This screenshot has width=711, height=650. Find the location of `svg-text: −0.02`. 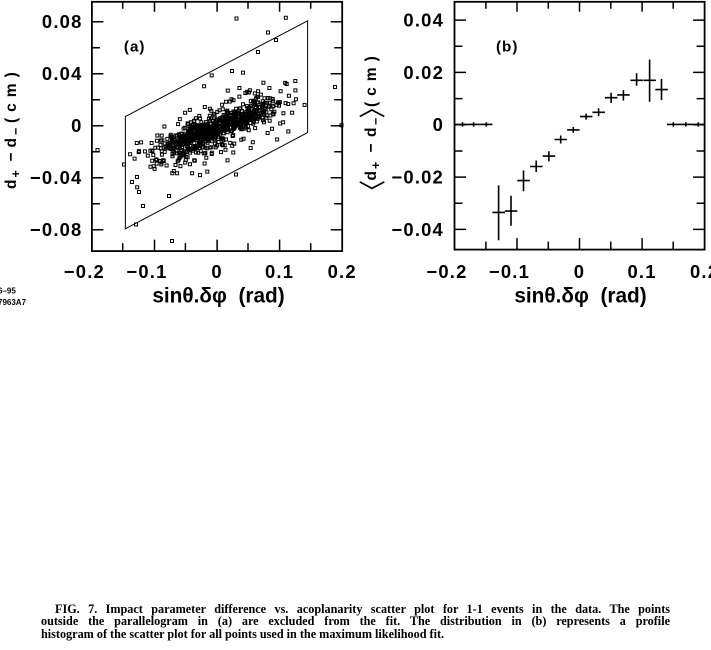

svg-text: −0.02 is located at coordinates (417, 177).